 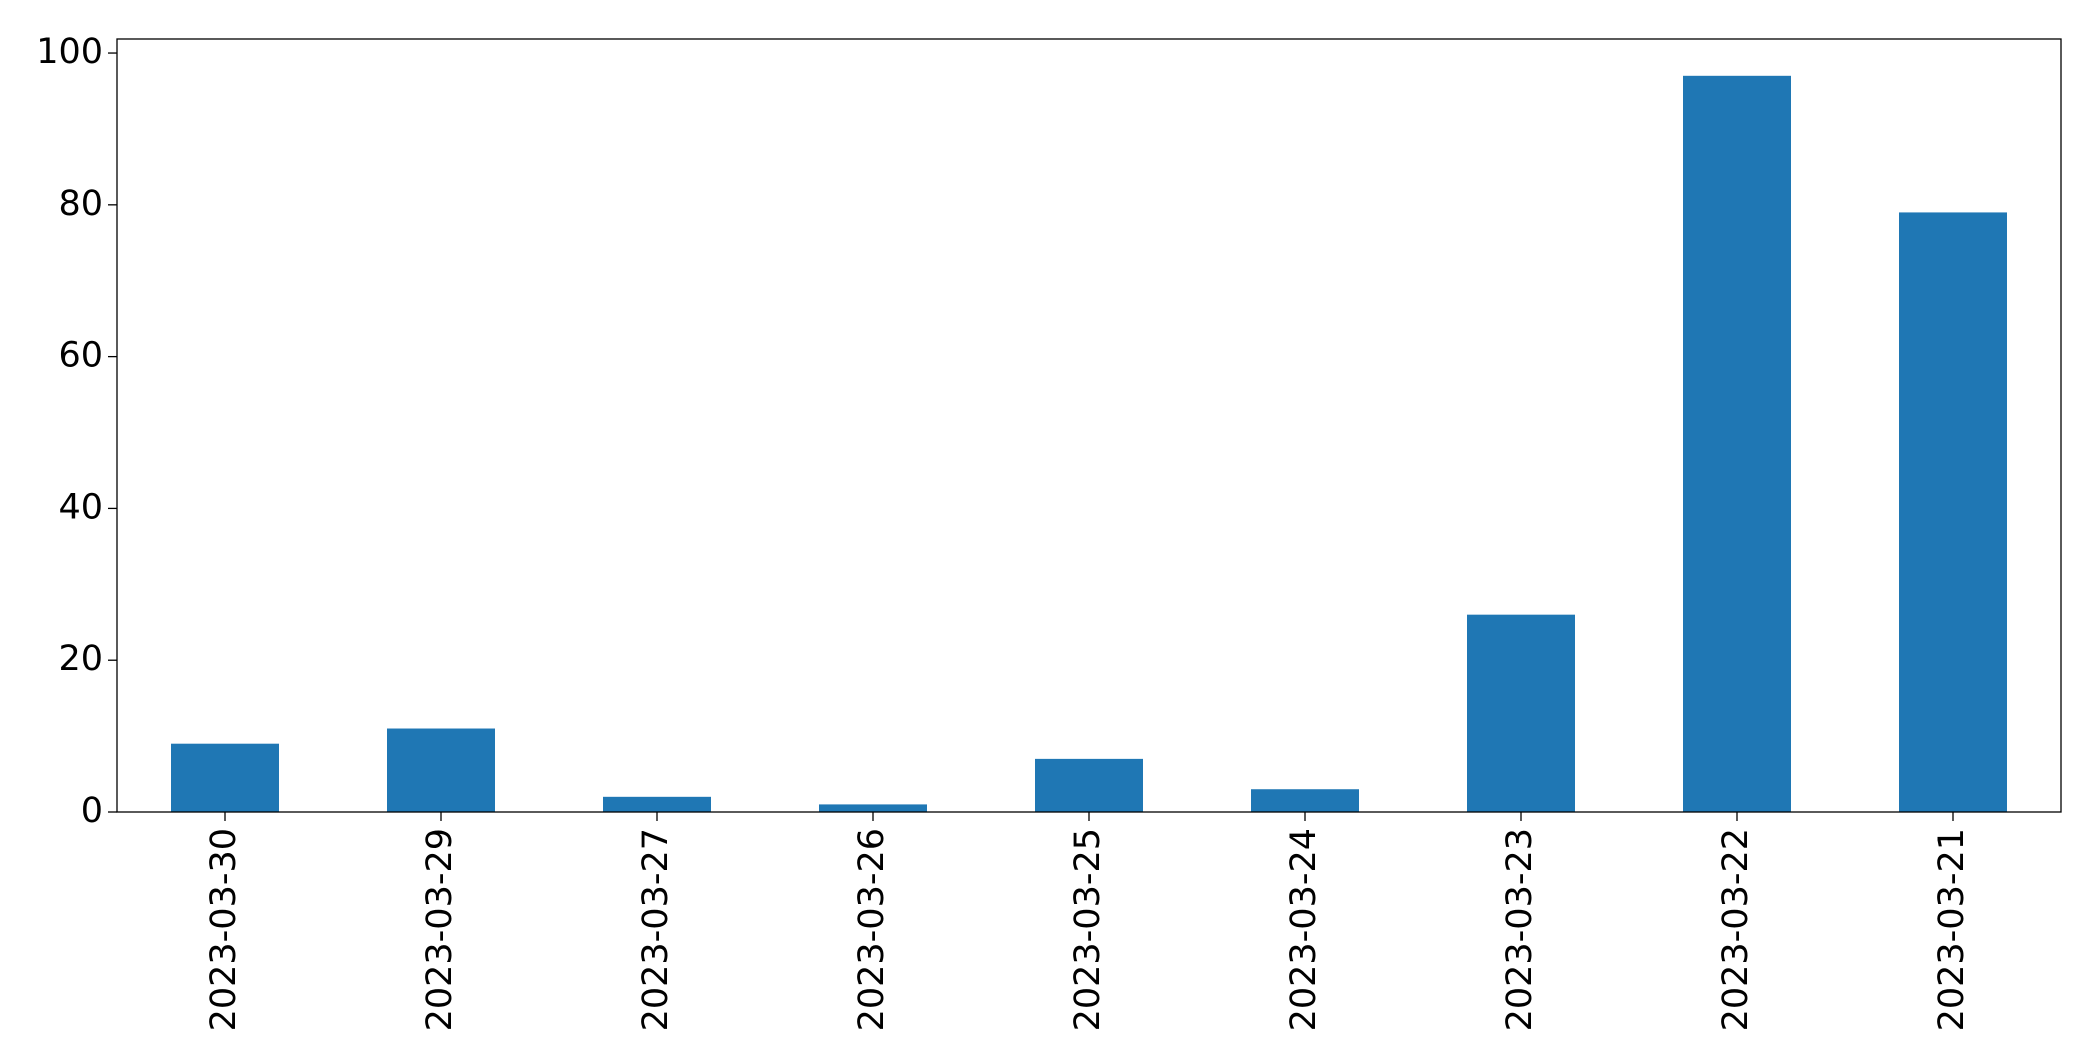 What do you see at coordinates (92, 811) in the screenshot?
I see `y-tick-label: 0` at bounding box center [92, 811].